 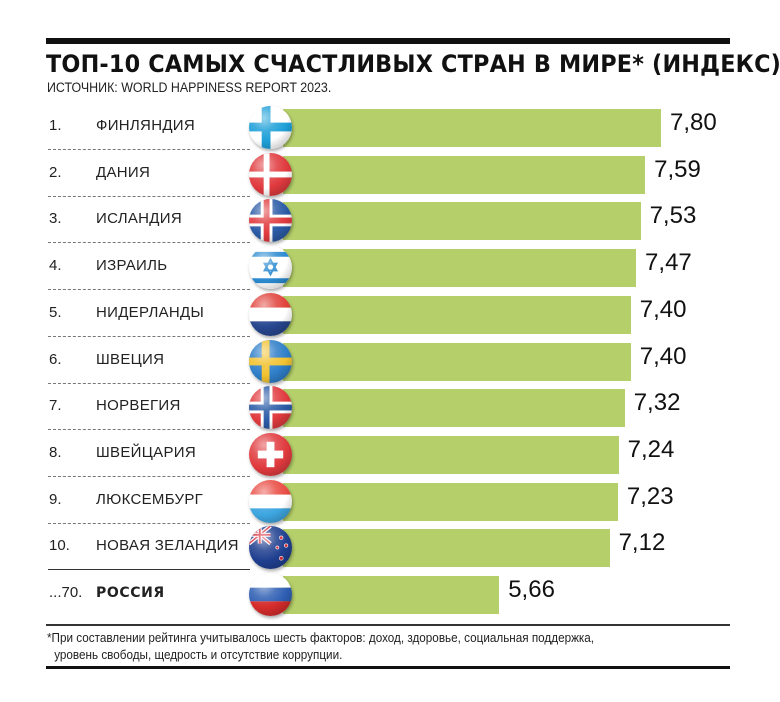 I want to click on table-row: ...70. РОССИЯ 5,66, so click(x=390, y=596).